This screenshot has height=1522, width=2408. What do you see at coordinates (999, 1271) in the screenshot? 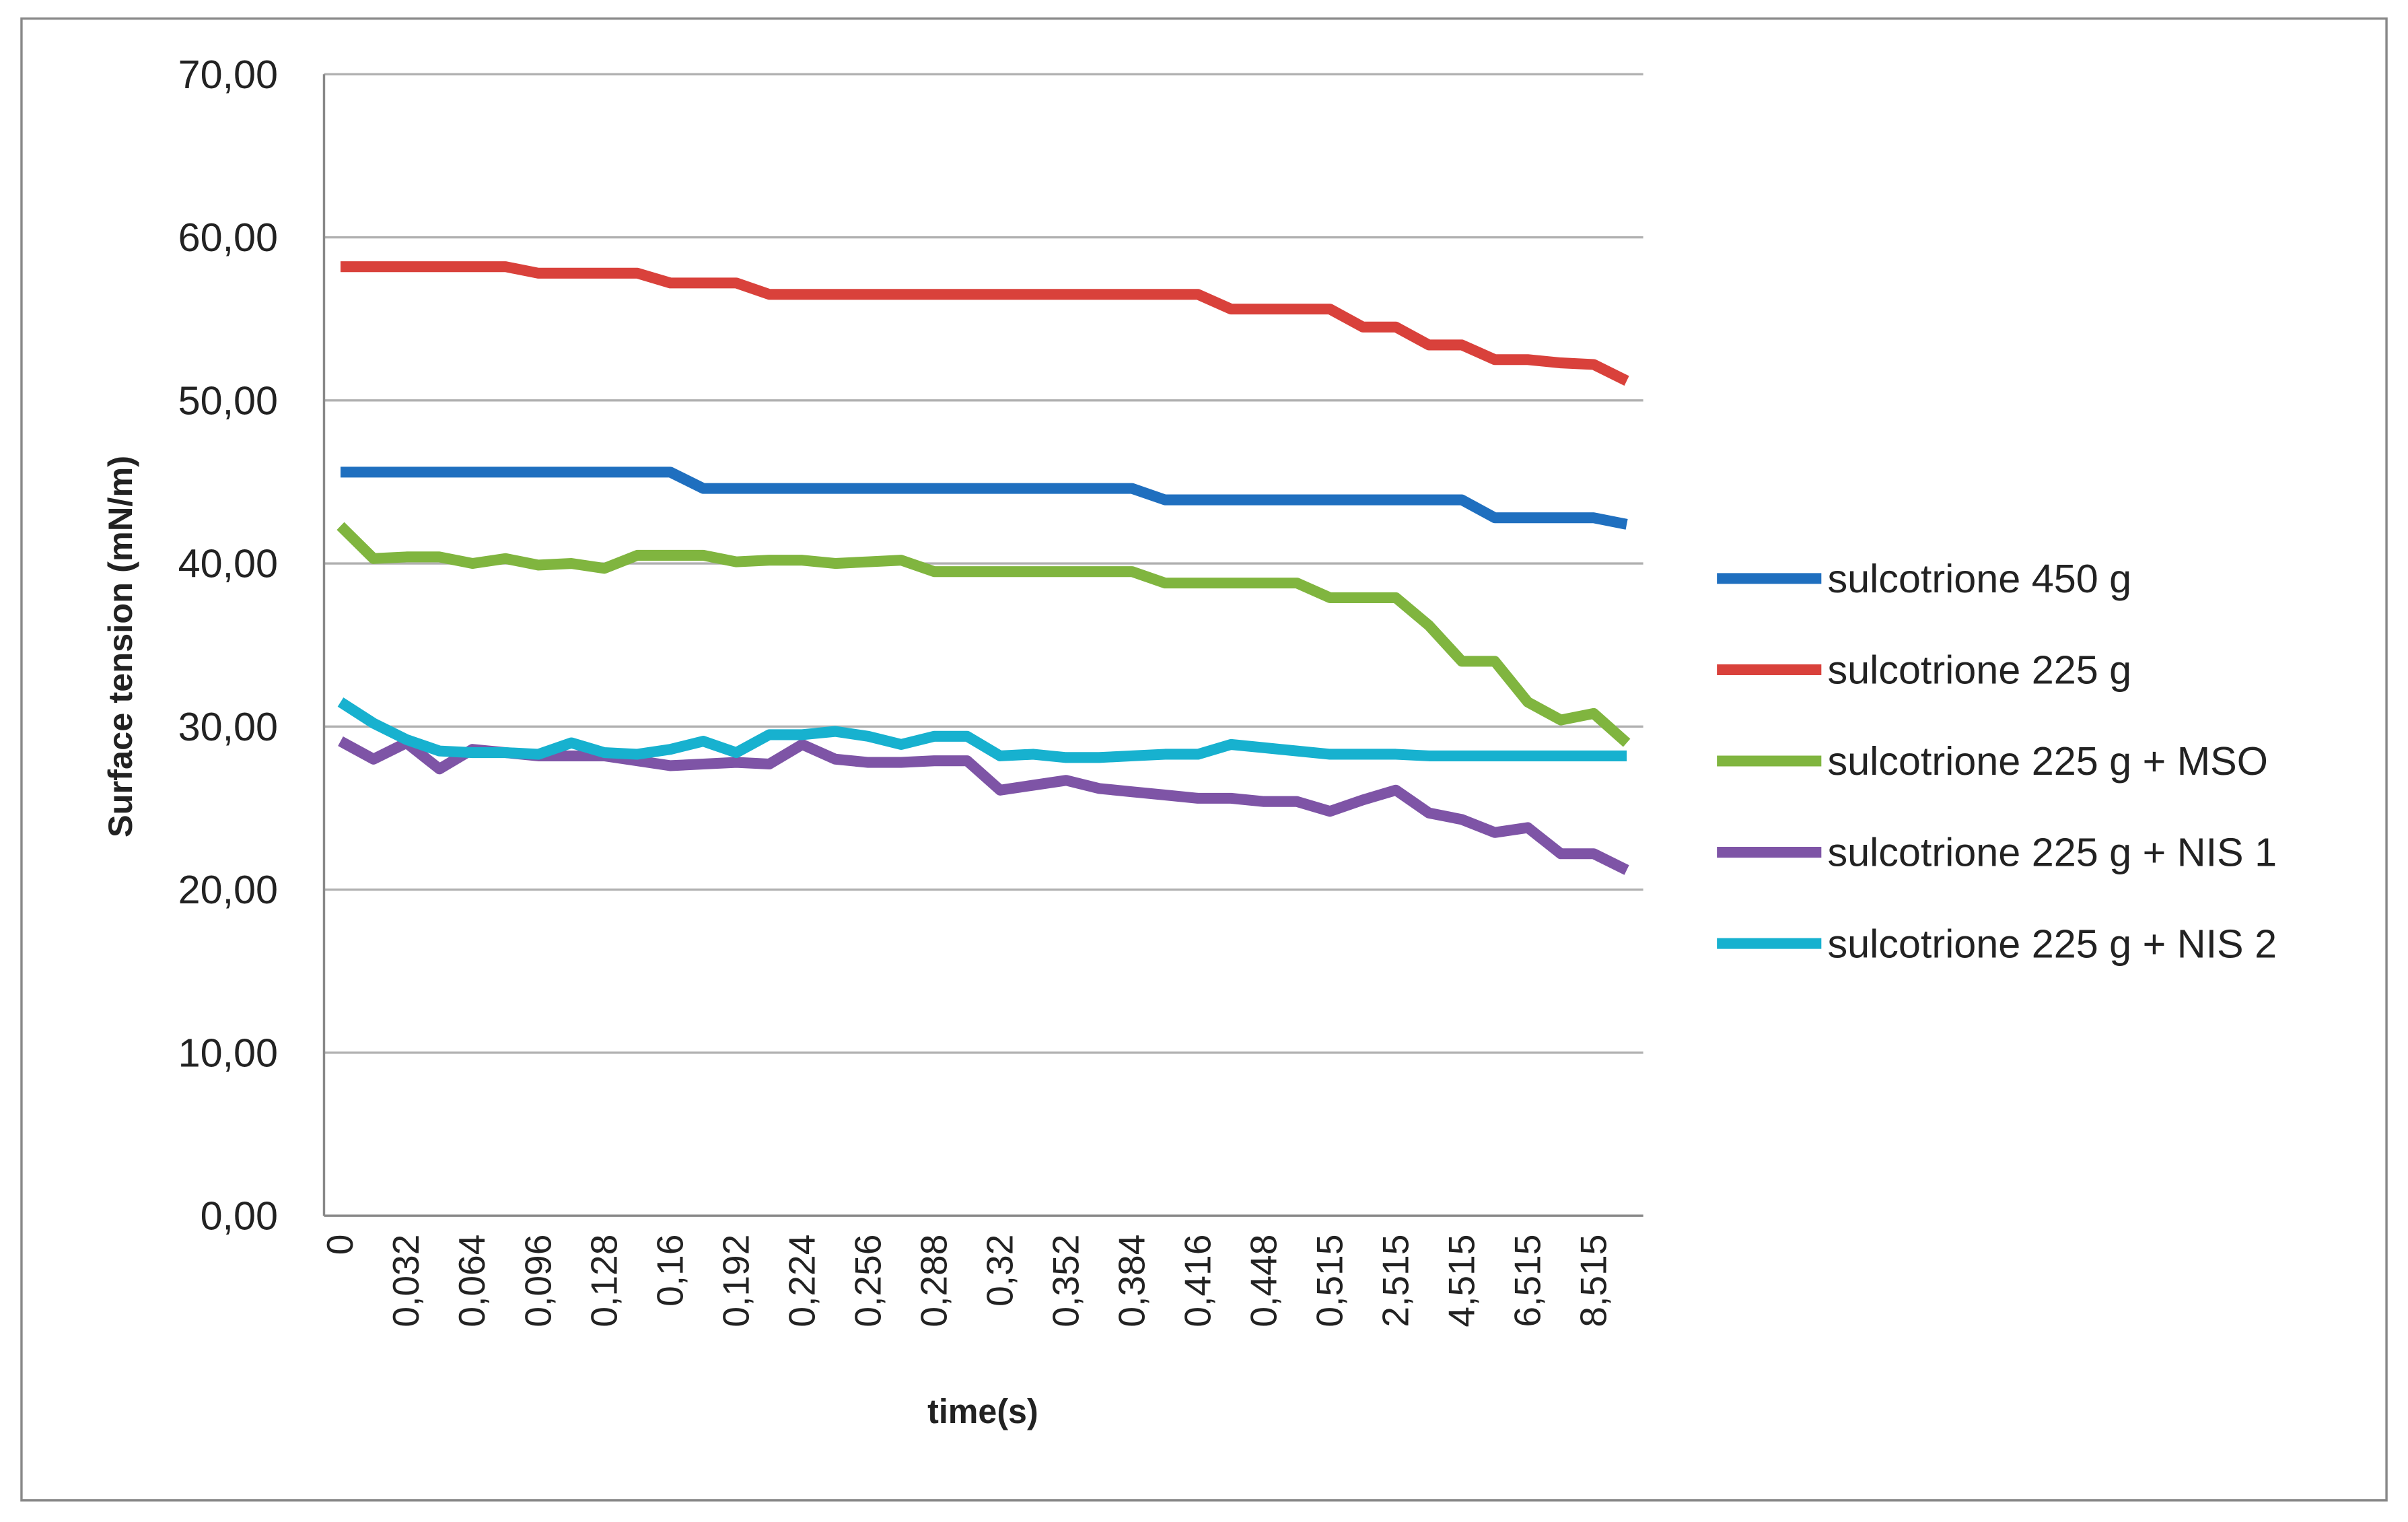
I see `x-tick-label: 0,32` at bounding box center [999, 1271].